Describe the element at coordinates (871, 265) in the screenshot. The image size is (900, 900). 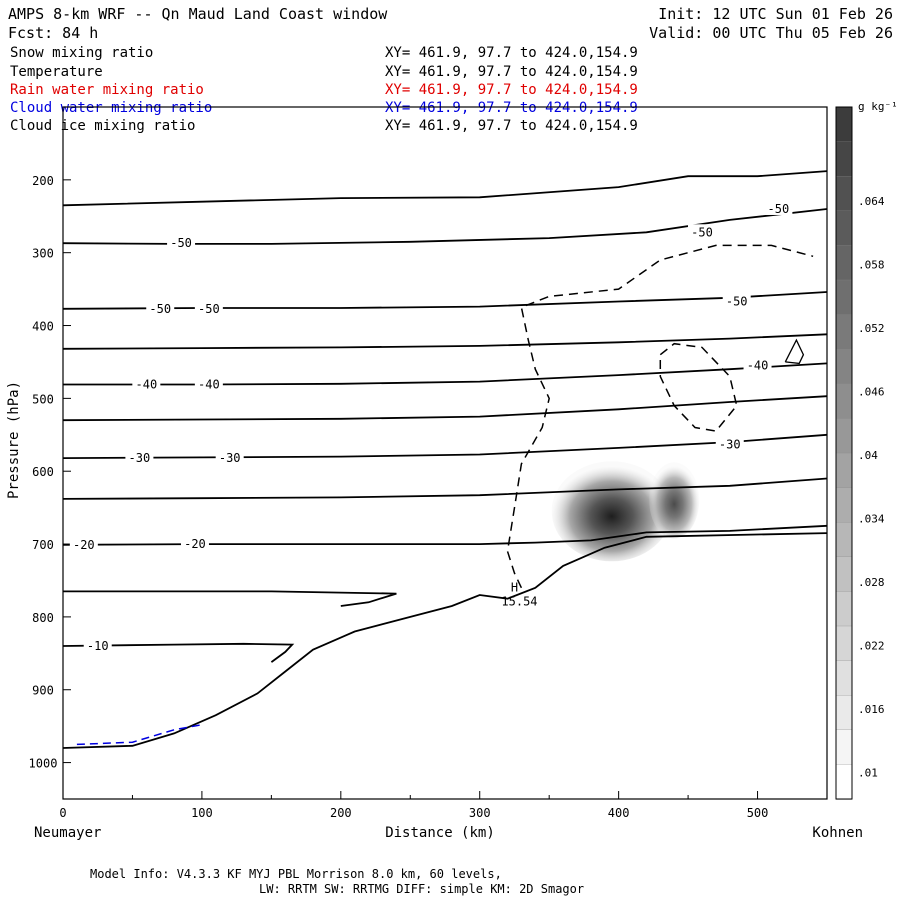
I see `colorbar-label-1: .058` at that location.